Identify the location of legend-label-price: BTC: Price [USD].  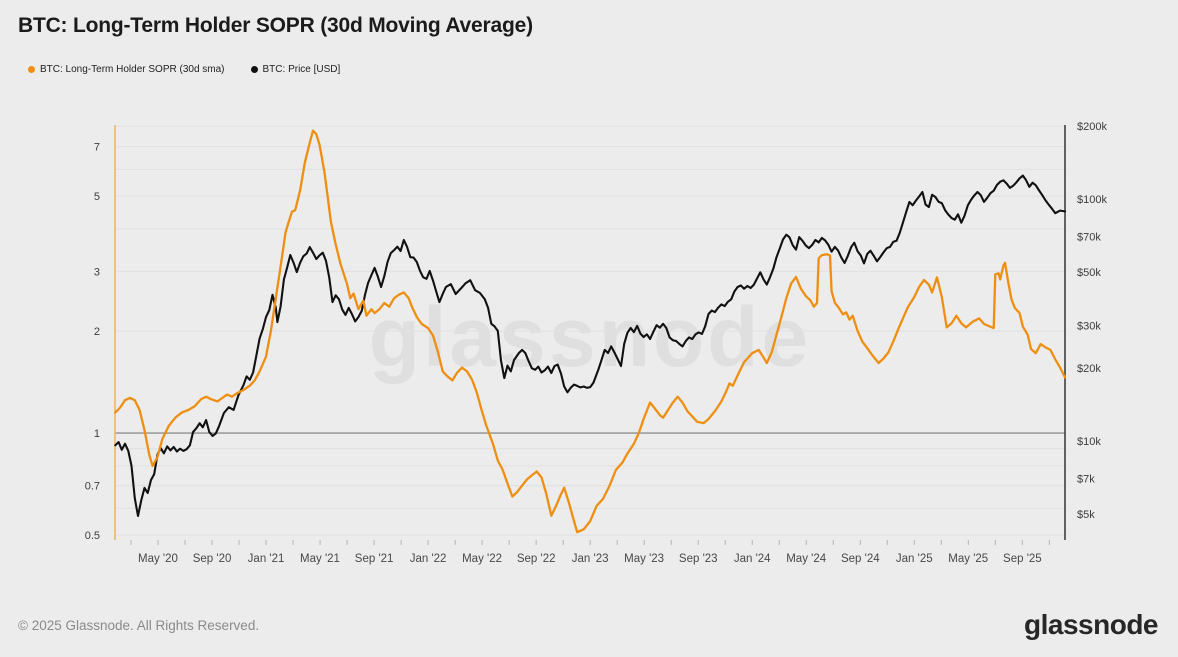
(301, 69).